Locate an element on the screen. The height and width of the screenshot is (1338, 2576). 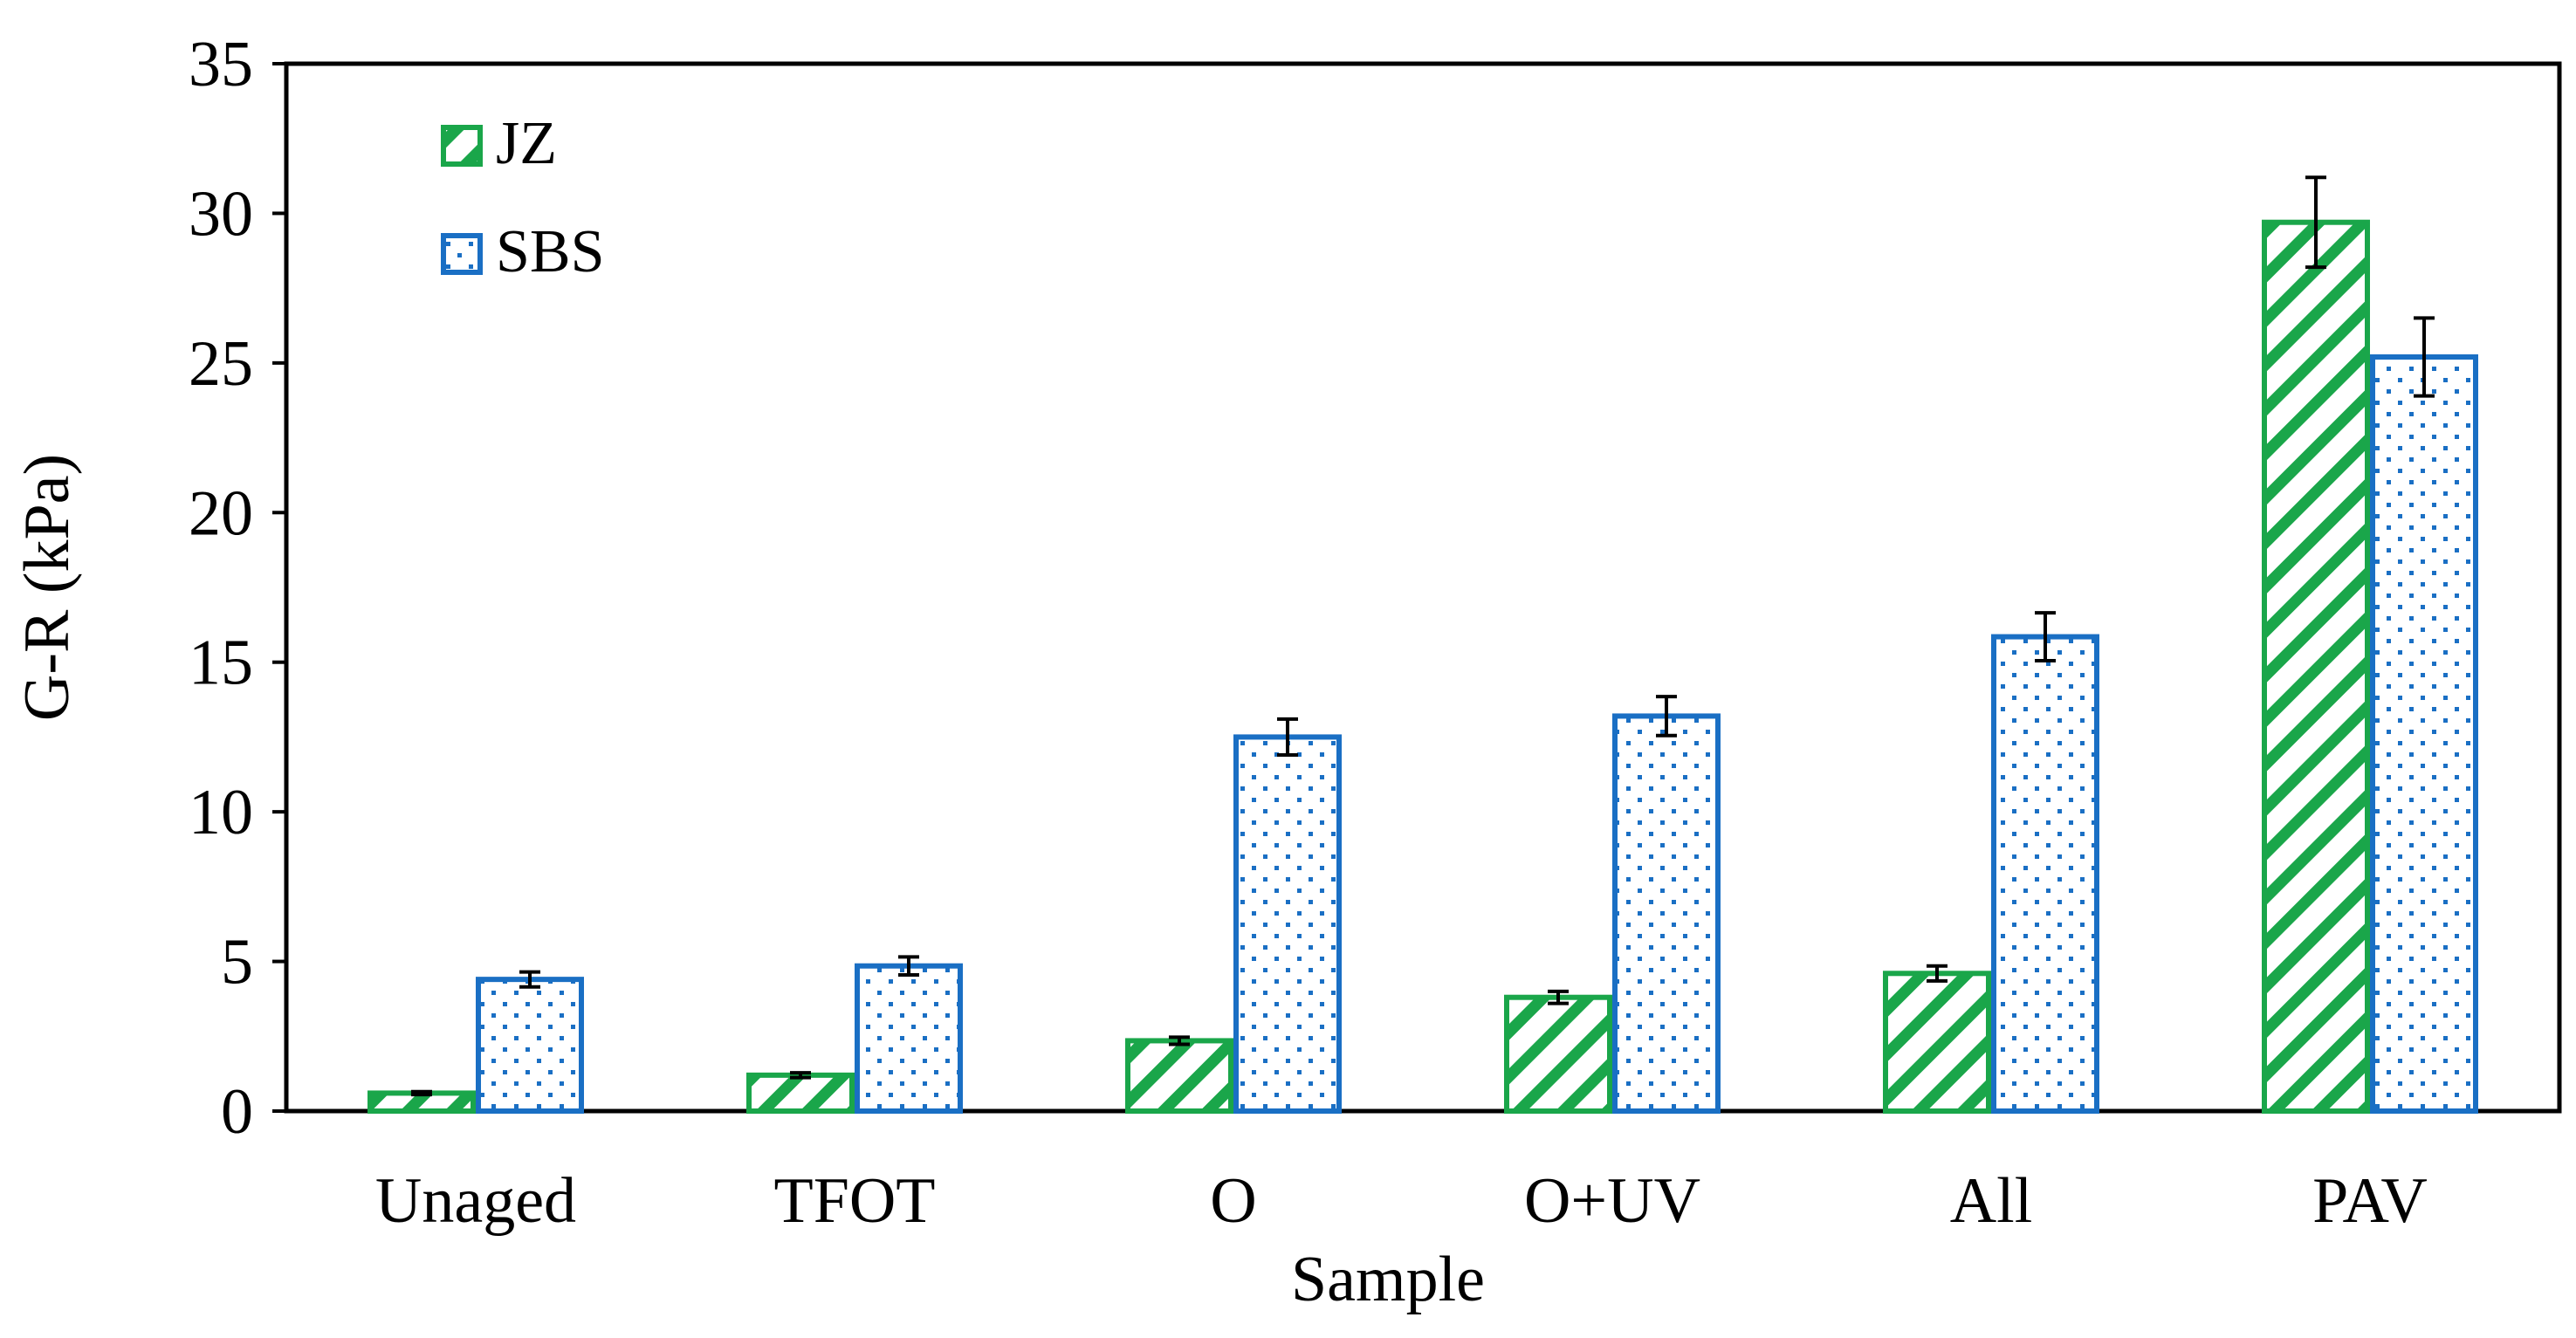
error-bar-jz-unaged is located at coordinates (422, 1093).